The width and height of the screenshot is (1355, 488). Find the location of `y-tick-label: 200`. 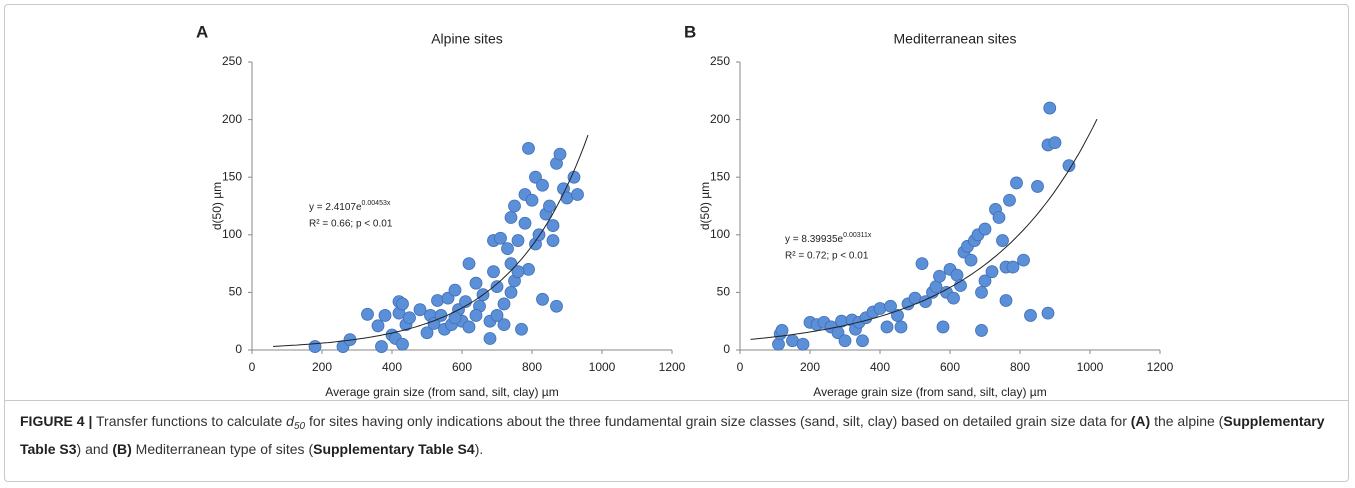

y-tick-label: 200 is located at coordinates (232, 119).